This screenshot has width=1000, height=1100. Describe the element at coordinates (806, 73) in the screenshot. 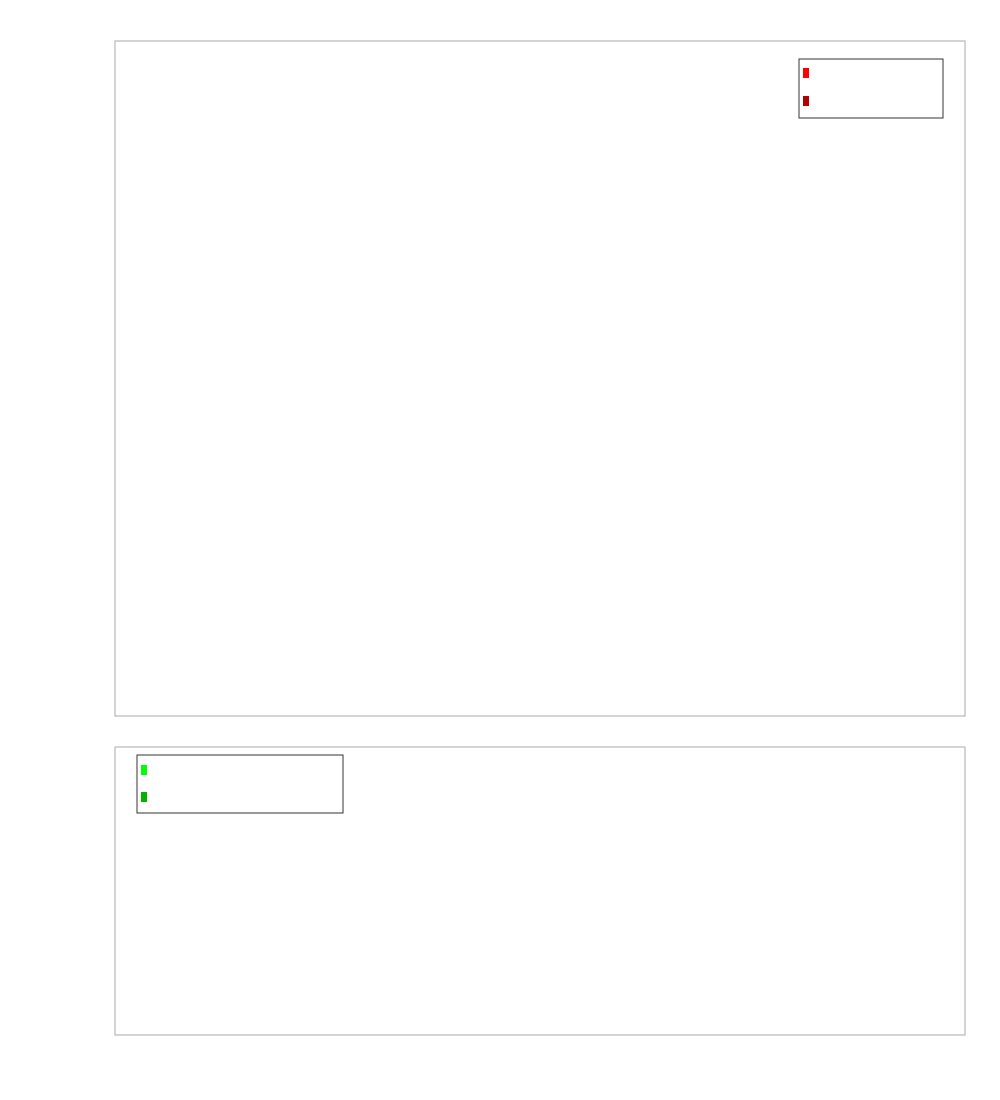

I see `participation-swatch-icon` at that location.